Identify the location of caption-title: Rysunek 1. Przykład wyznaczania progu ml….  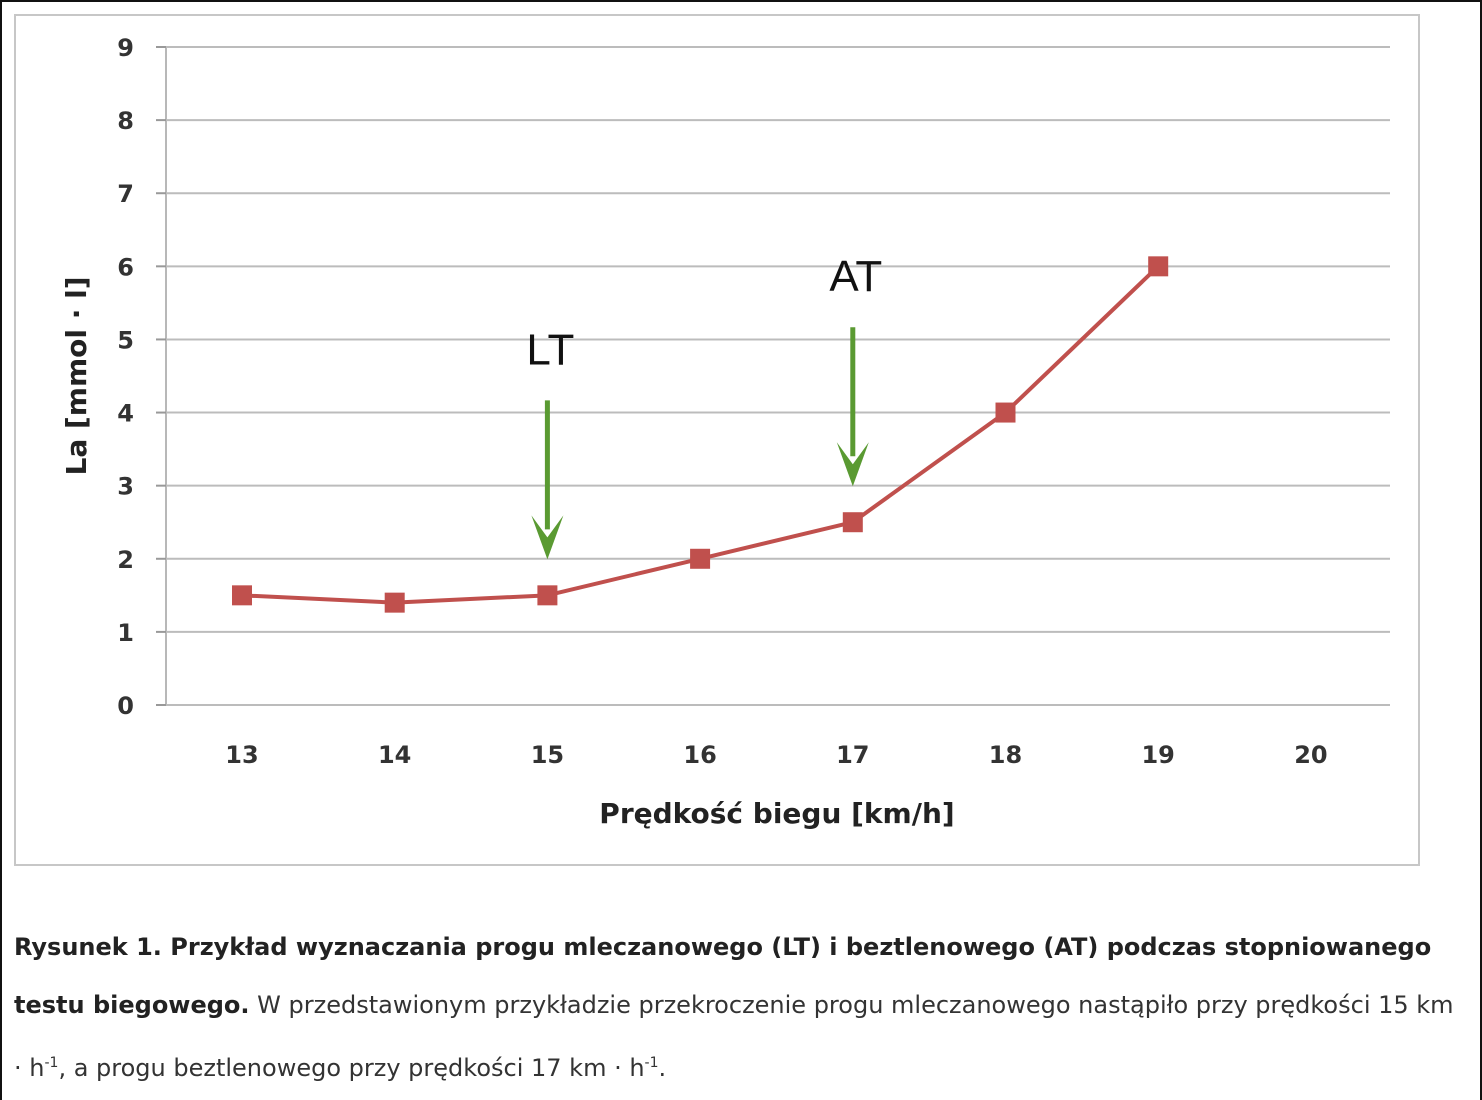
(723, 976).